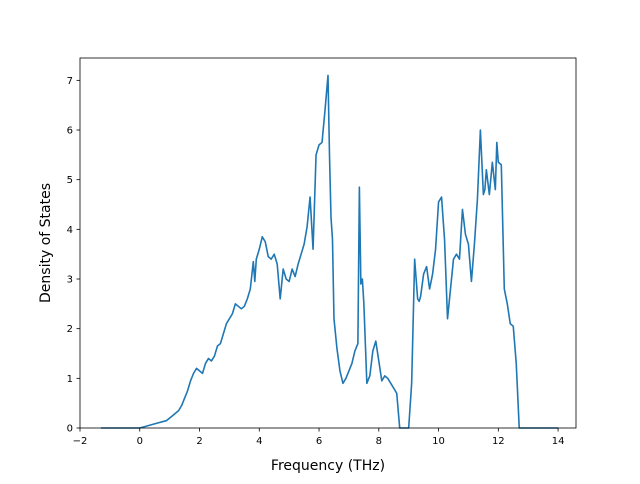 This screenshot has width=640, height=484. Describe the element at coordinates (558, 441) in the screenshot. I see `x-tick-label: 14` at that location.